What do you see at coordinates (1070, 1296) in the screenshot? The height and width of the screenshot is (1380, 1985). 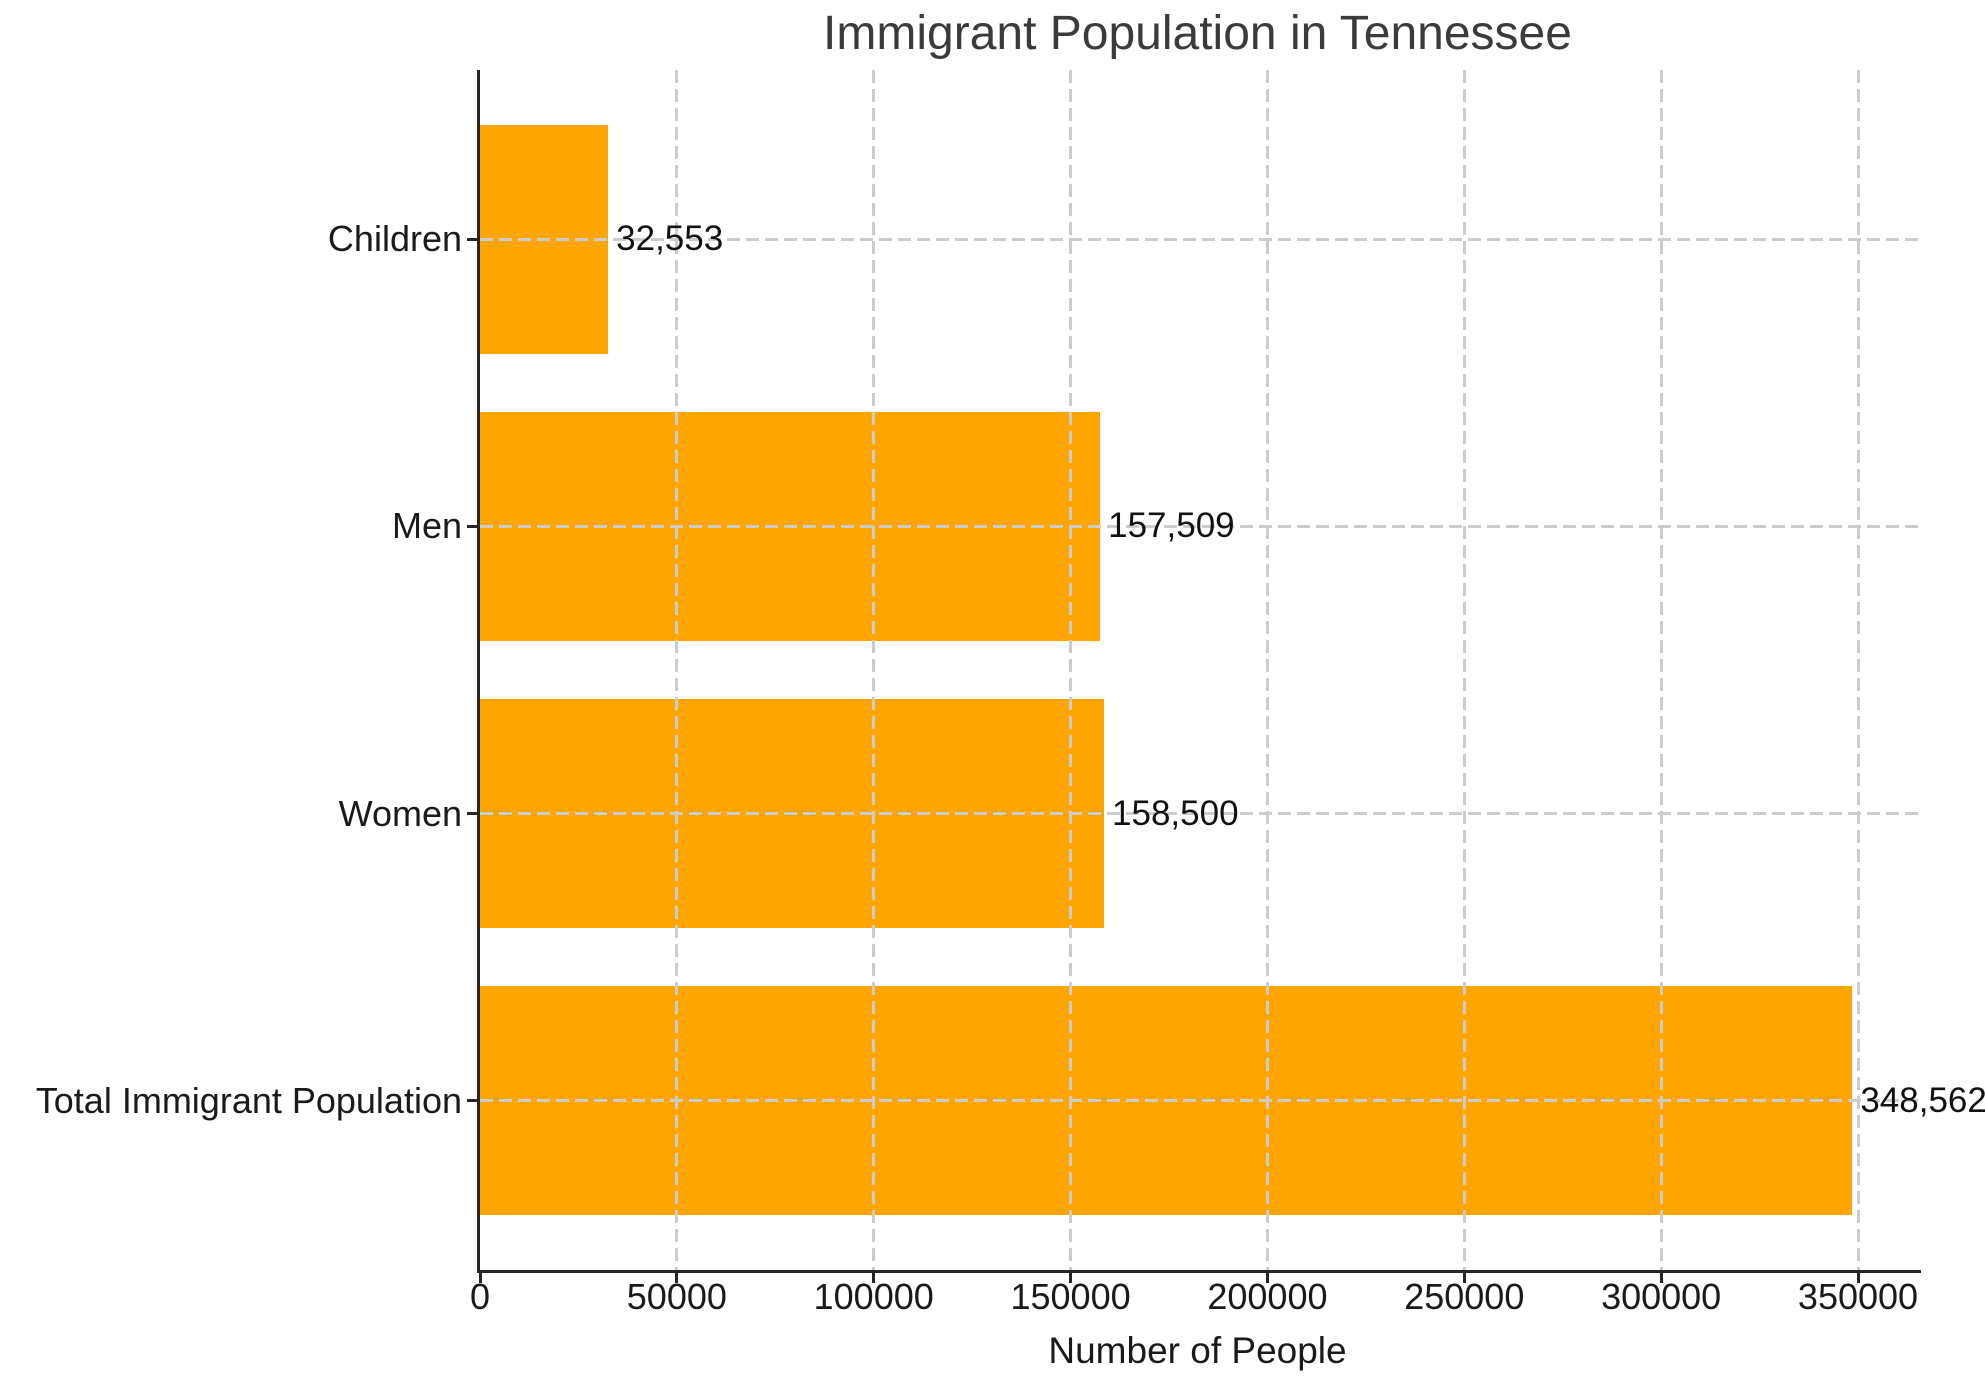 I see `x-tick-label: 150000` at bounding box center [1070, 1296].